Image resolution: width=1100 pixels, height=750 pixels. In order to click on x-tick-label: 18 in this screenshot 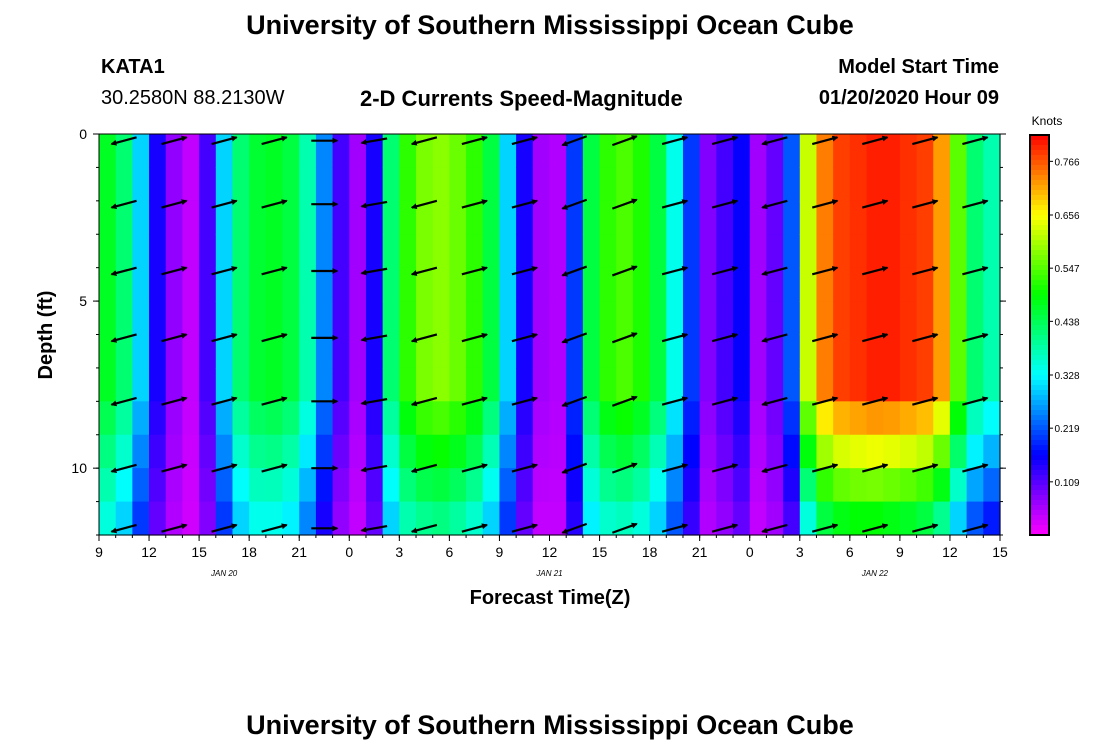, I will do `click(650, 552)`.